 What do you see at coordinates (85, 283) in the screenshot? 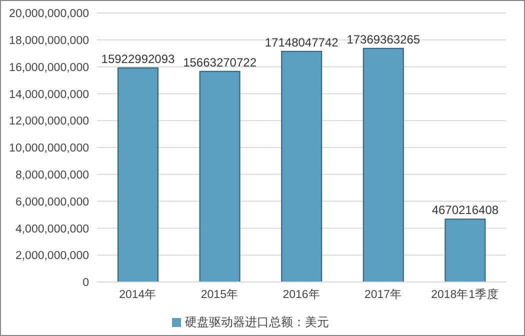
I see `y-tick-label: 0` at bounding box center [85, 283].